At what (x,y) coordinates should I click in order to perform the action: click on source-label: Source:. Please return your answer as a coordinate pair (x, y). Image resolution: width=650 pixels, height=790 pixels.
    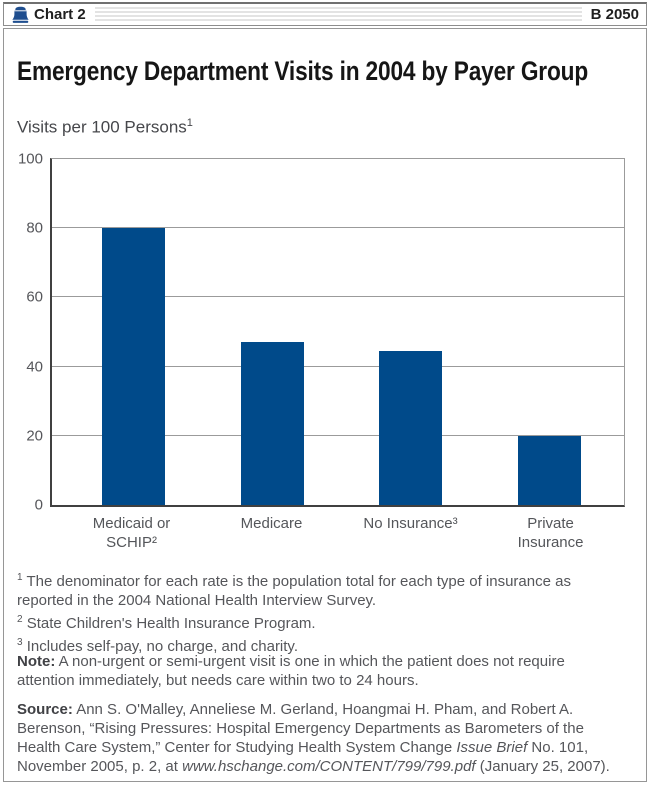
    Looking at the image, I should click on (45, 709).